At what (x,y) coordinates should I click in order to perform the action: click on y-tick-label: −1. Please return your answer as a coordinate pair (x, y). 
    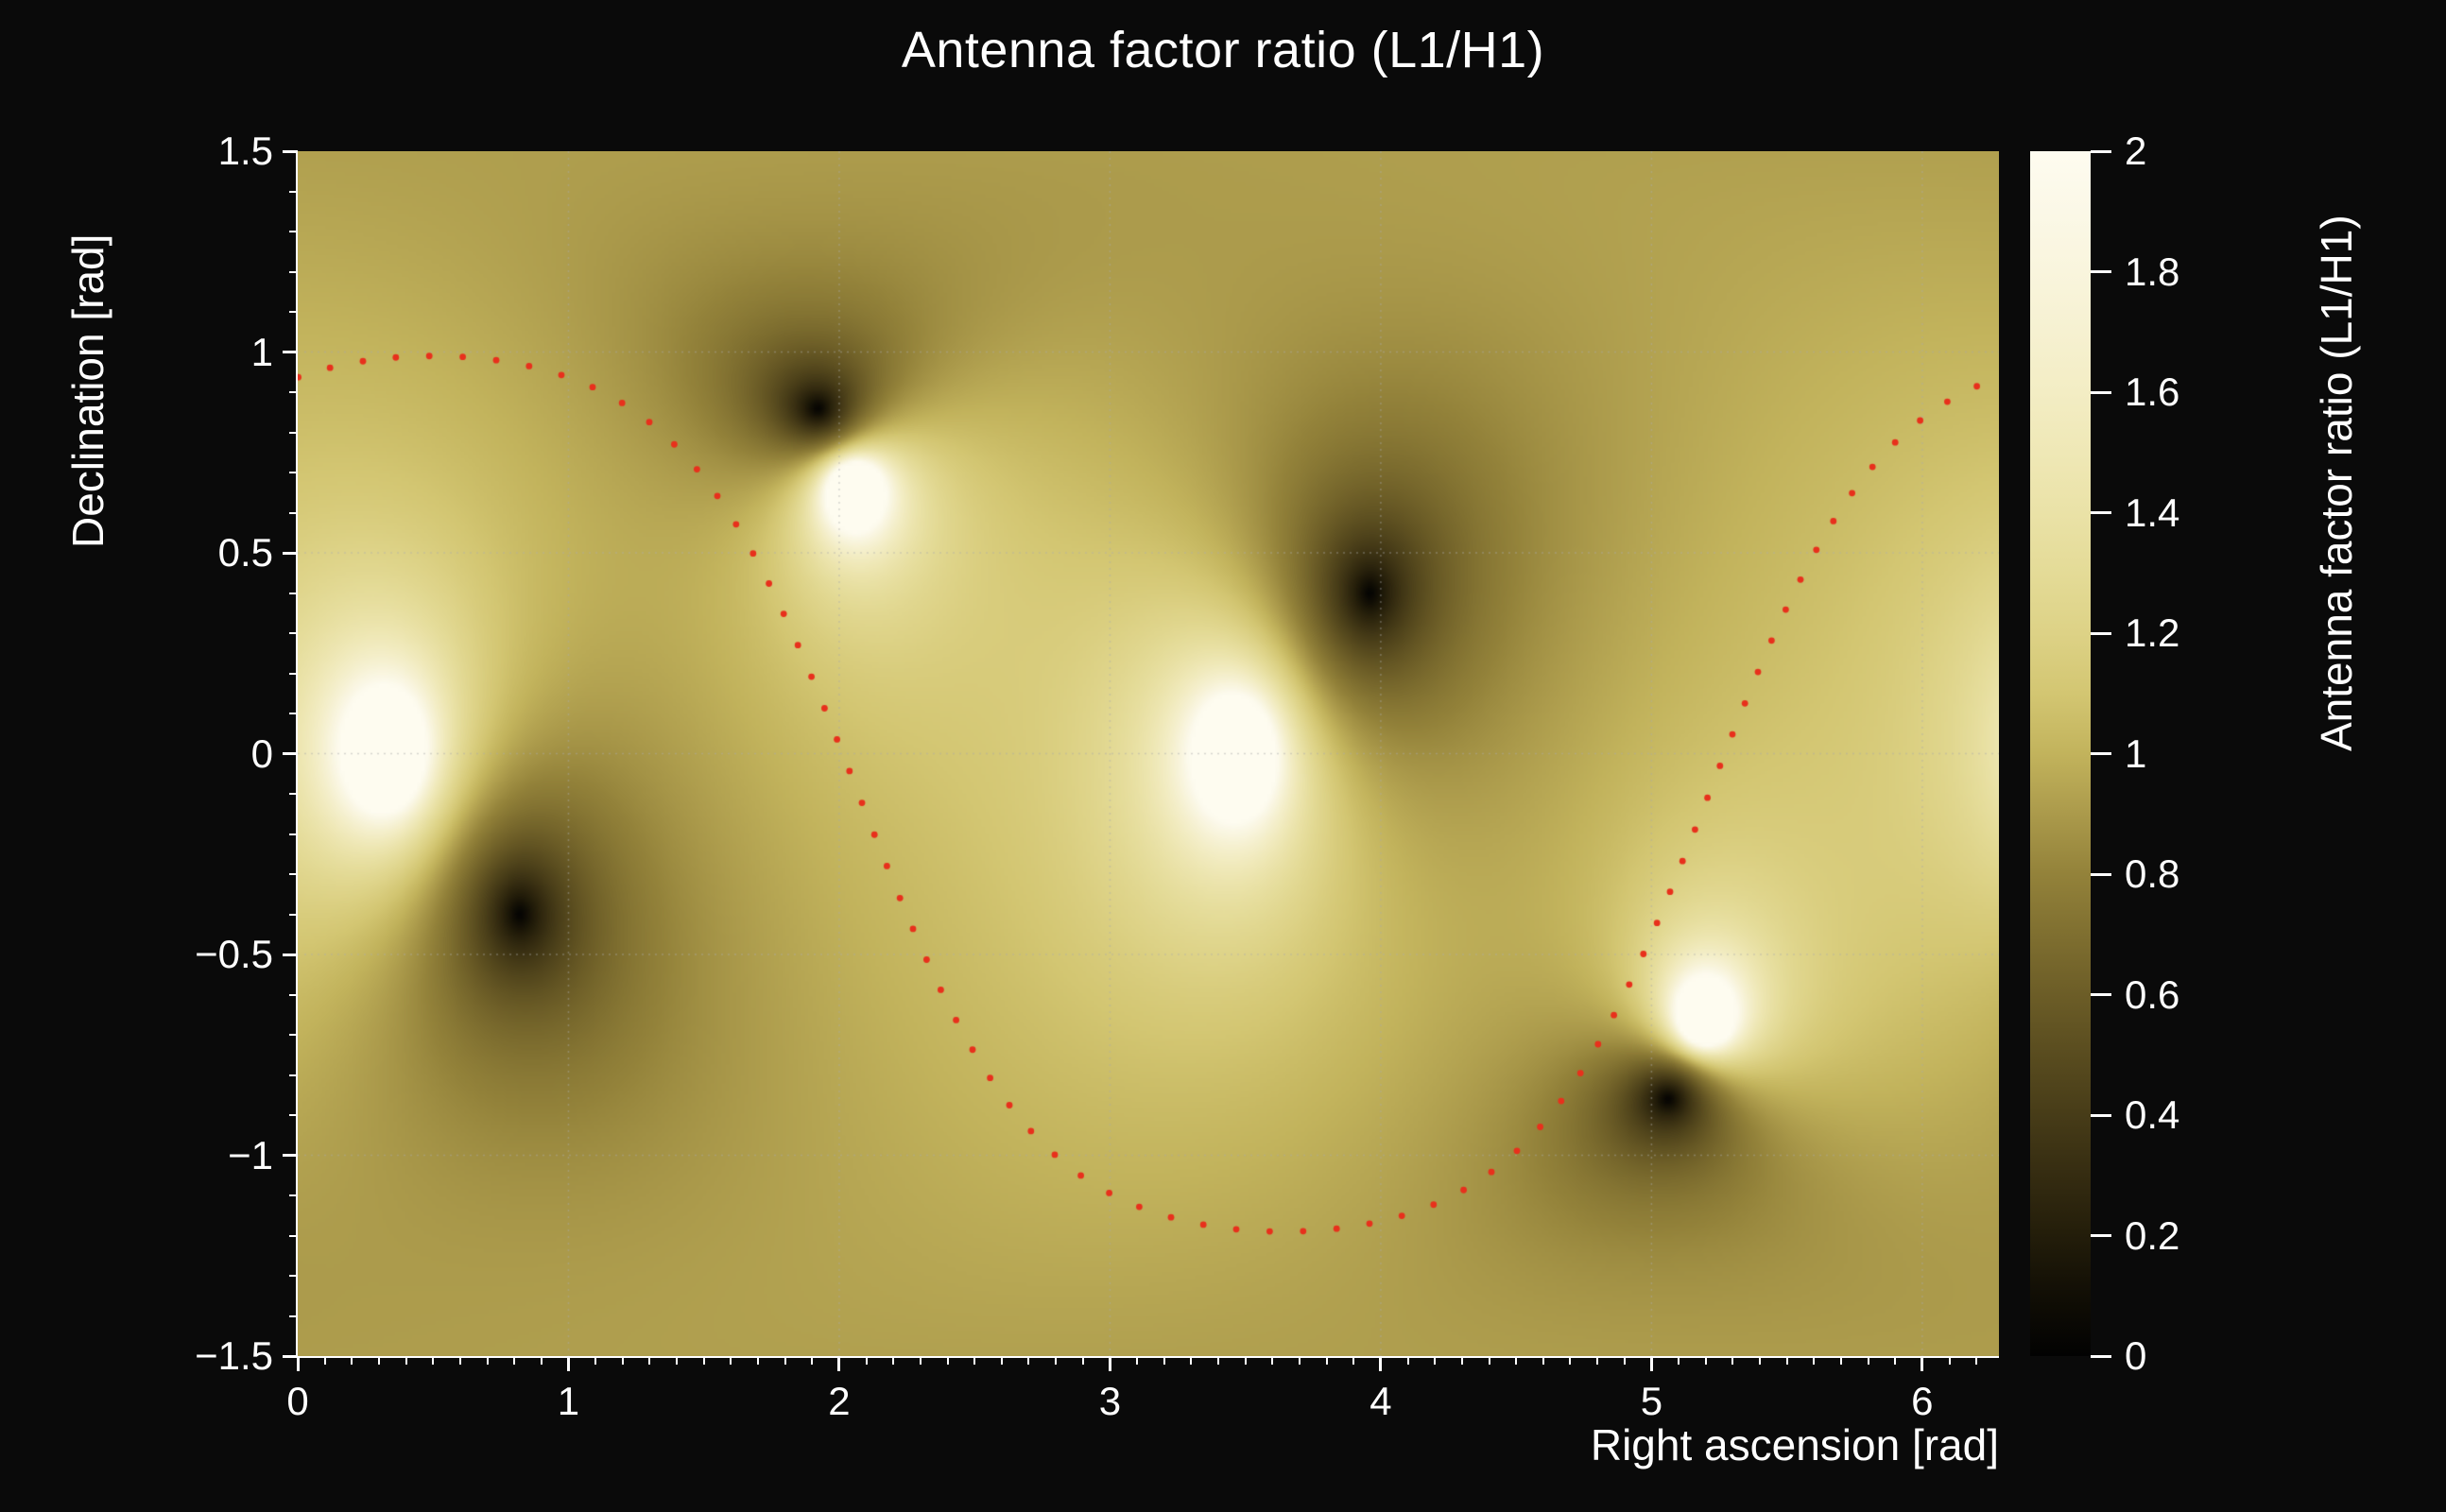
    Looking at the image, I should click on (251, 1154).